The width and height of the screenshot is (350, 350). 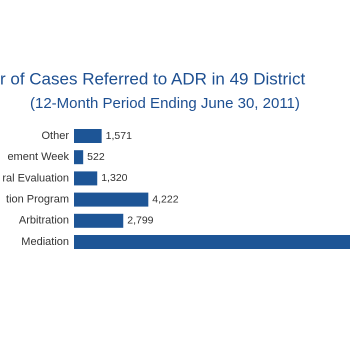 What do you see at coordinates (114, 178) in the screenshot?
I see `value-label: 1,320` at bounding box center [114, 178].